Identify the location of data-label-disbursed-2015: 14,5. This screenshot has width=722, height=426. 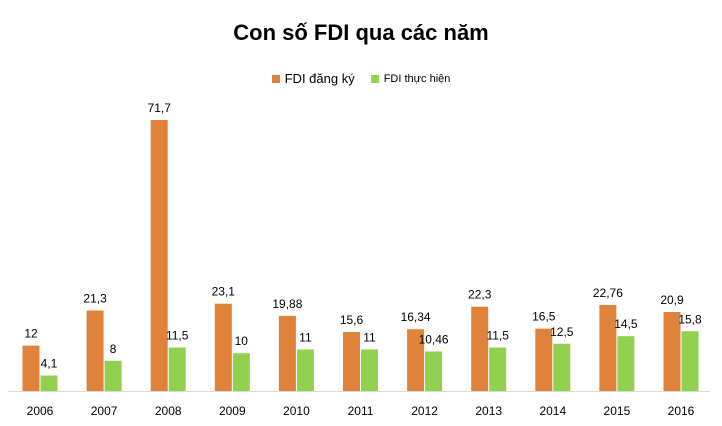
(626, 324).